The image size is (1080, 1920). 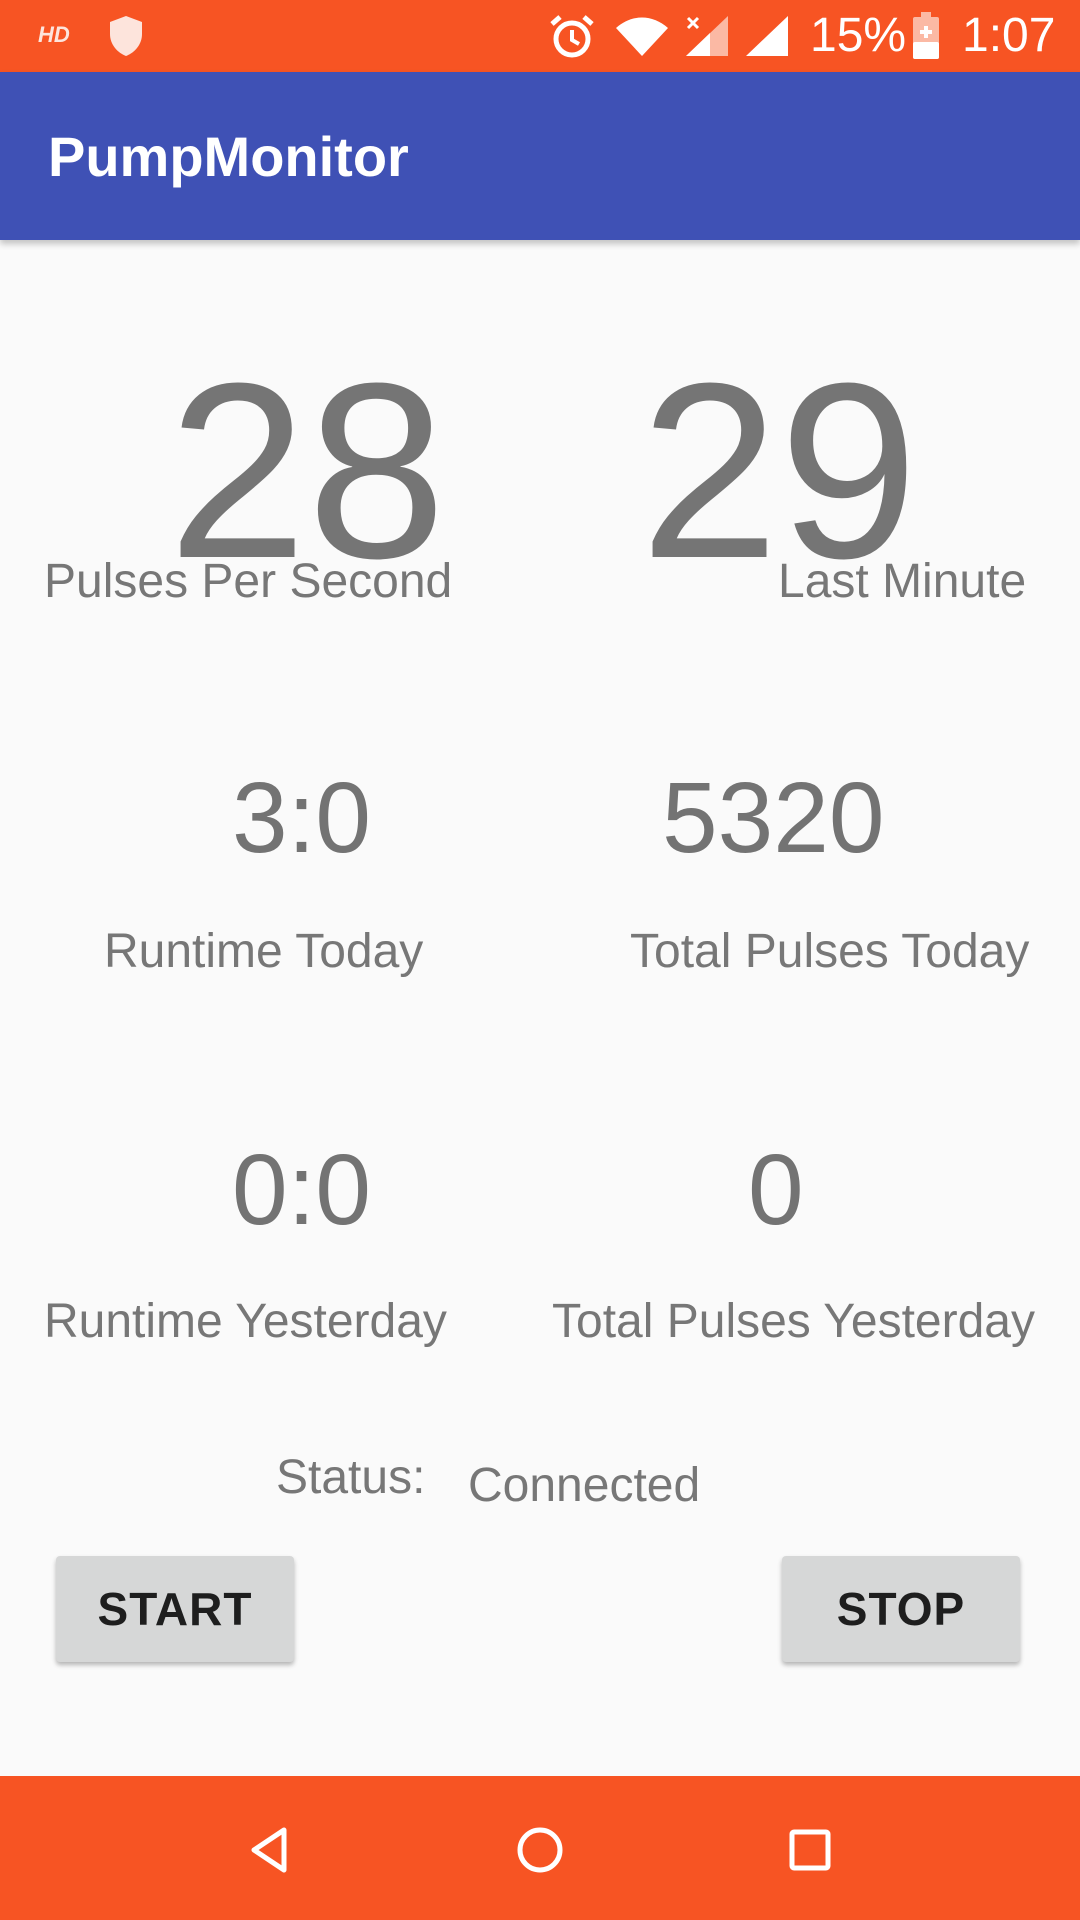 I want to click on total-pulses-yesterday-value: 0, so click(x=776, y=1190).